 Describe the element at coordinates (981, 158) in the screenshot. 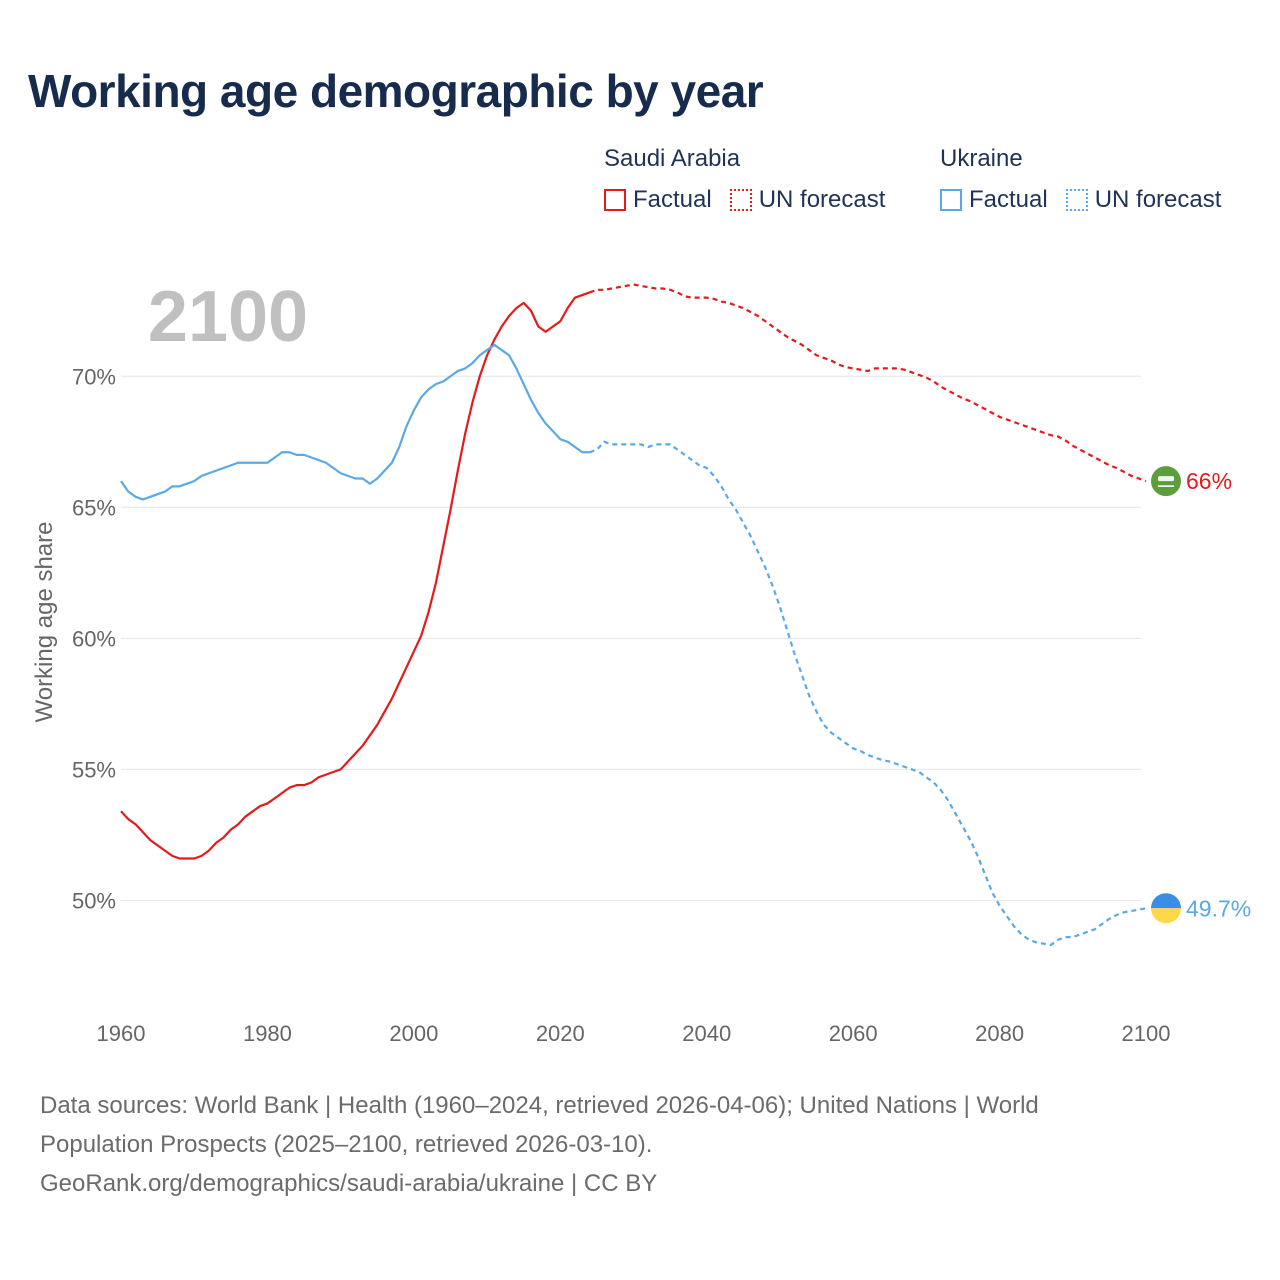

I see `legend-group-name: Ukraine` at that location.